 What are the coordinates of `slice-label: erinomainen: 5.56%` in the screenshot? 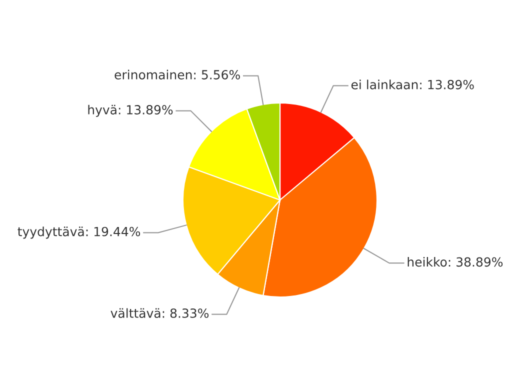 It's located at (177, 75).